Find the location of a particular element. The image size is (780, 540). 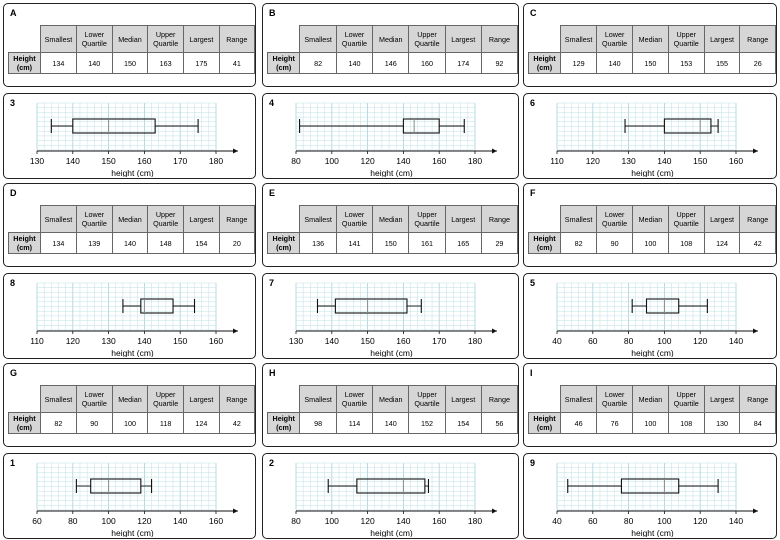

table-row: Height (cm) 82 90 100 118 124 42 is located at coordinates (132, 423).